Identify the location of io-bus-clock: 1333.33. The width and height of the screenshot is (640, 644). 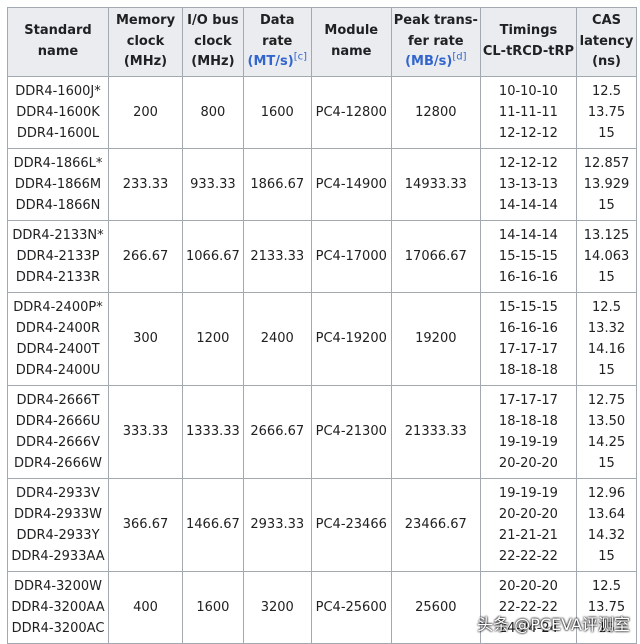
(213, 431).